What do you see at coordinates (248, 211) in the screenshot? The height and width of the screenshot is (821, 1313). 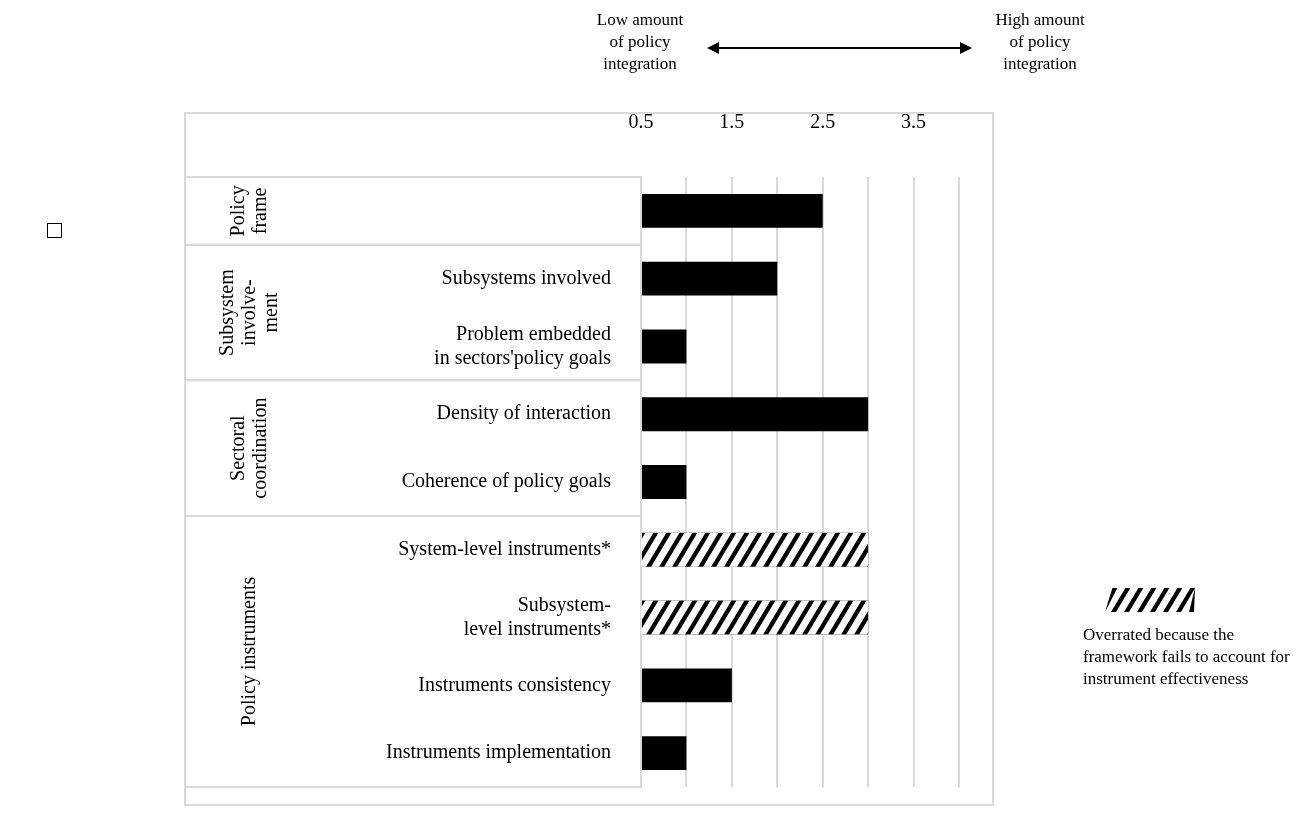 I see `text: Policy frame` at bounding box center [248, 211].